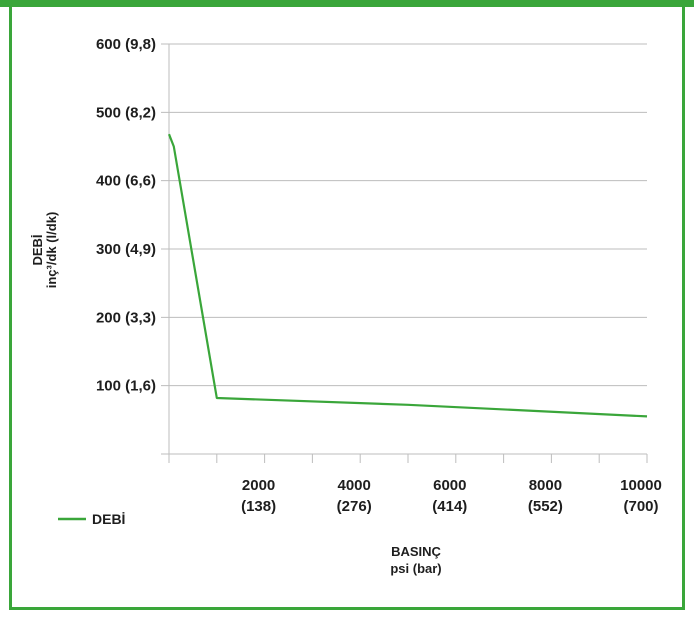  Describe the element at coordinates (51, 250) in the screenshot. I see `y-axis-title-line-2: inç³/dk (l/dk)` at that location.